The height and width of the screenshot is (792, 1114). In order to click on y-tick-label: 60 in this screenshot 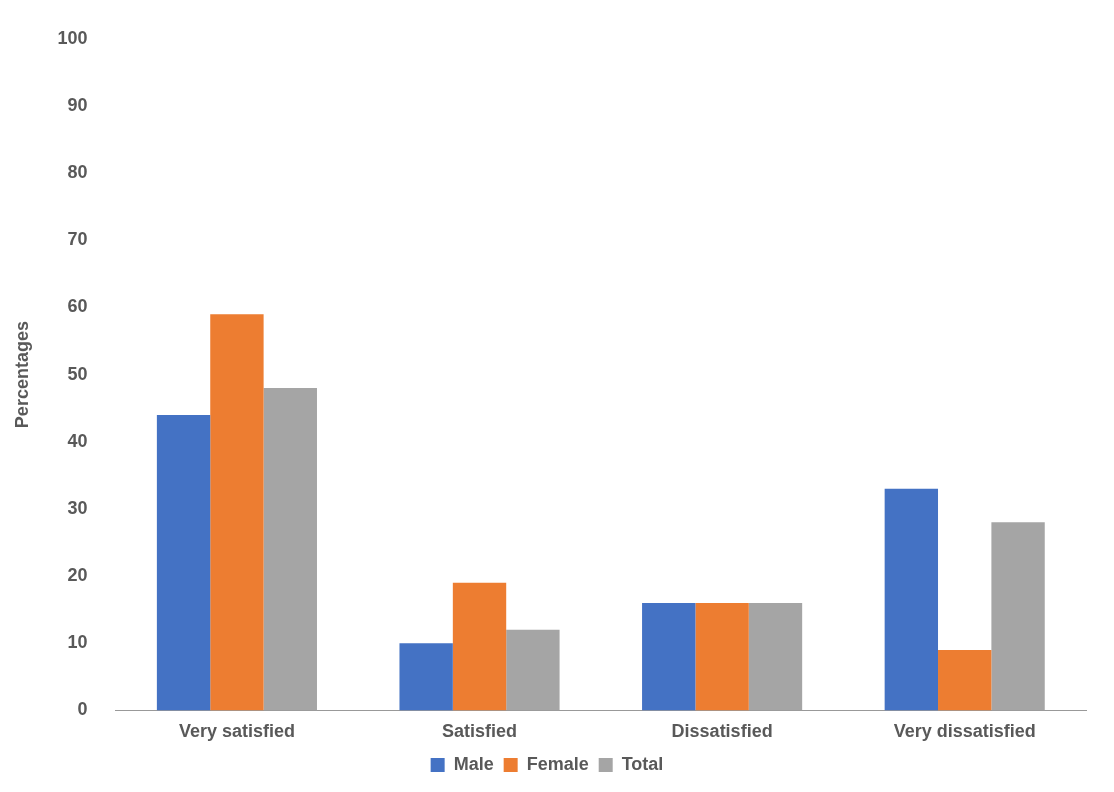, I will do `click(77, 306)`.